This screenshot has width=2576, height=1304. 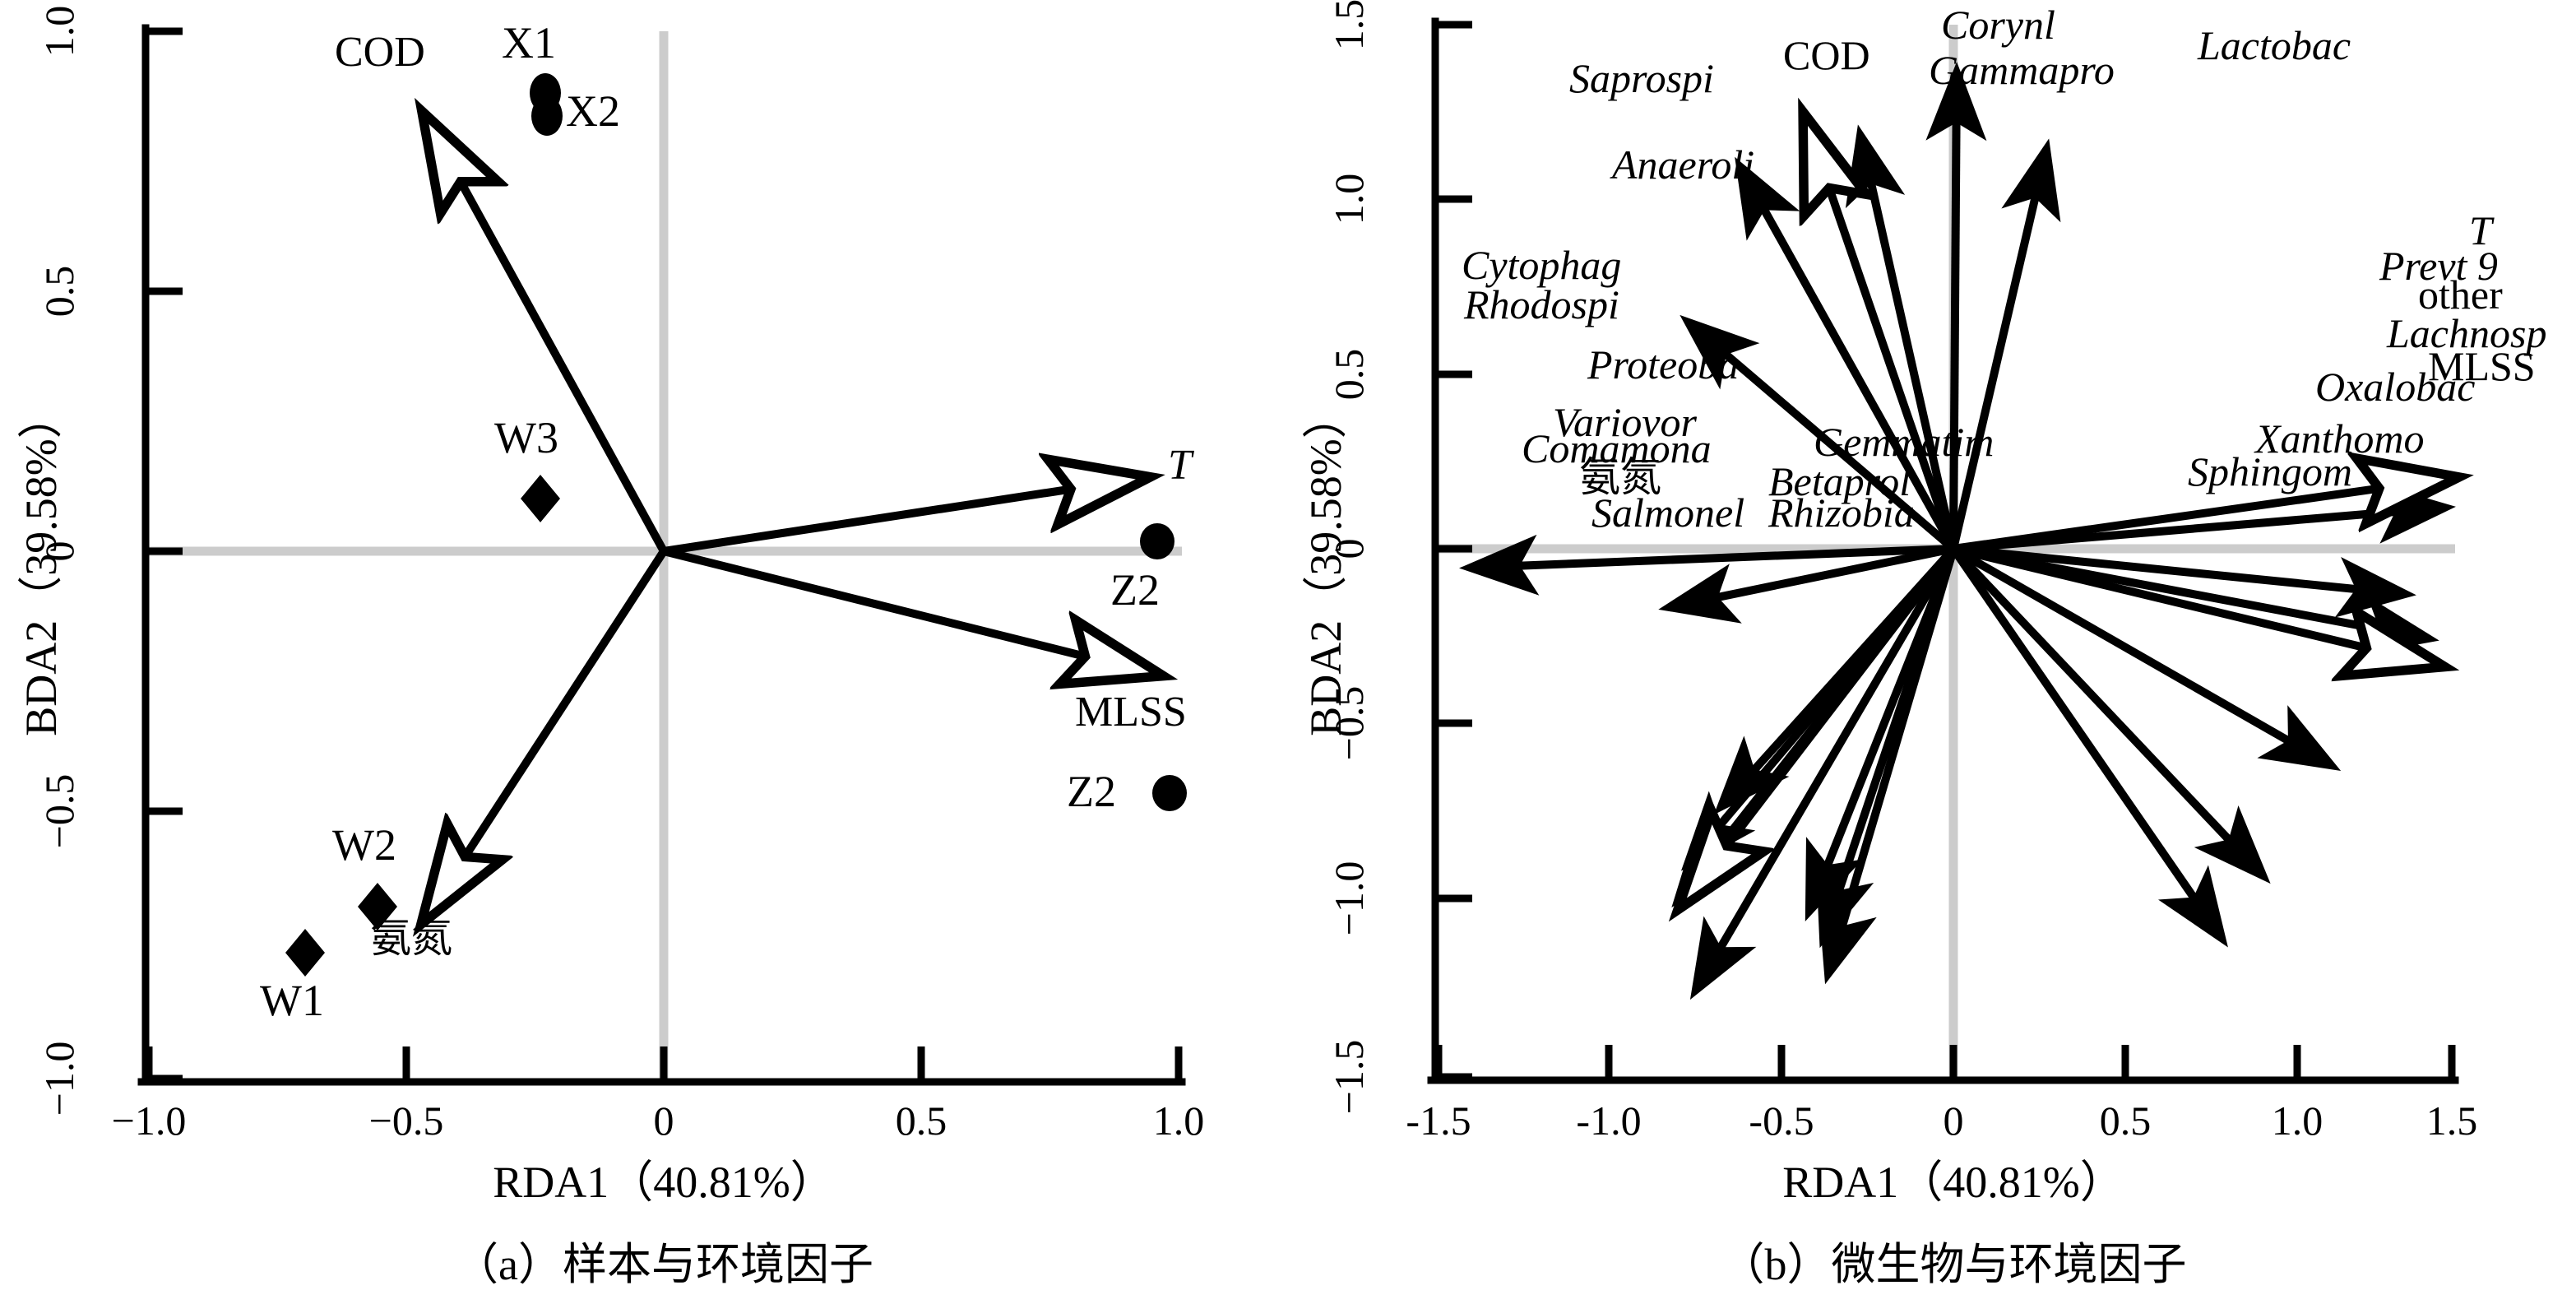 I want to click on label-other-text: other, so click(x=2461, y=294).